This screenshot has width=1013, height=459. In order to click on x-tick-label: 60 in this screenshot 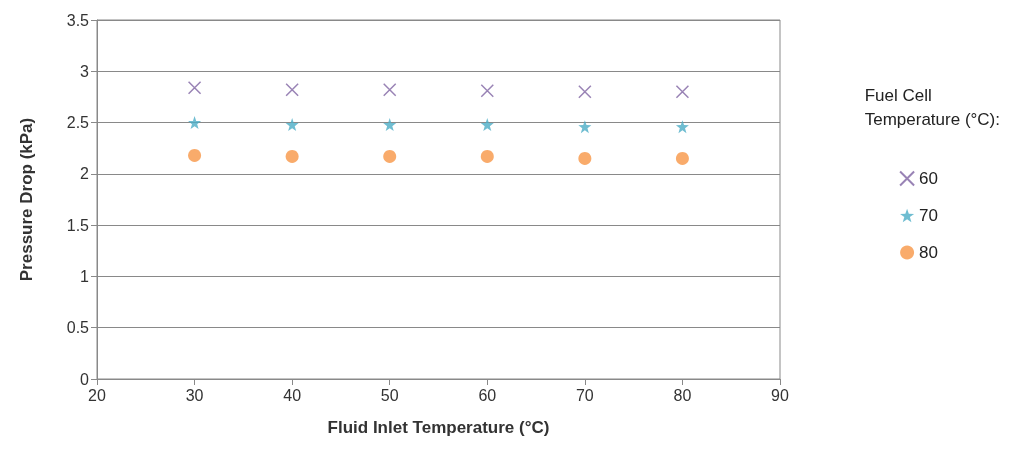, I will do `click(487, 395)`.